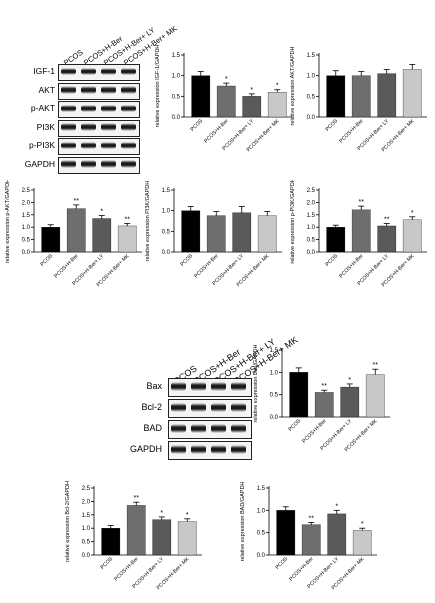  What do you see at coordinates (8, 221) in the screenshot?
I see `y-axis-label: relative expression p-AKT/GAPDH` at bounding box center [8, 221].